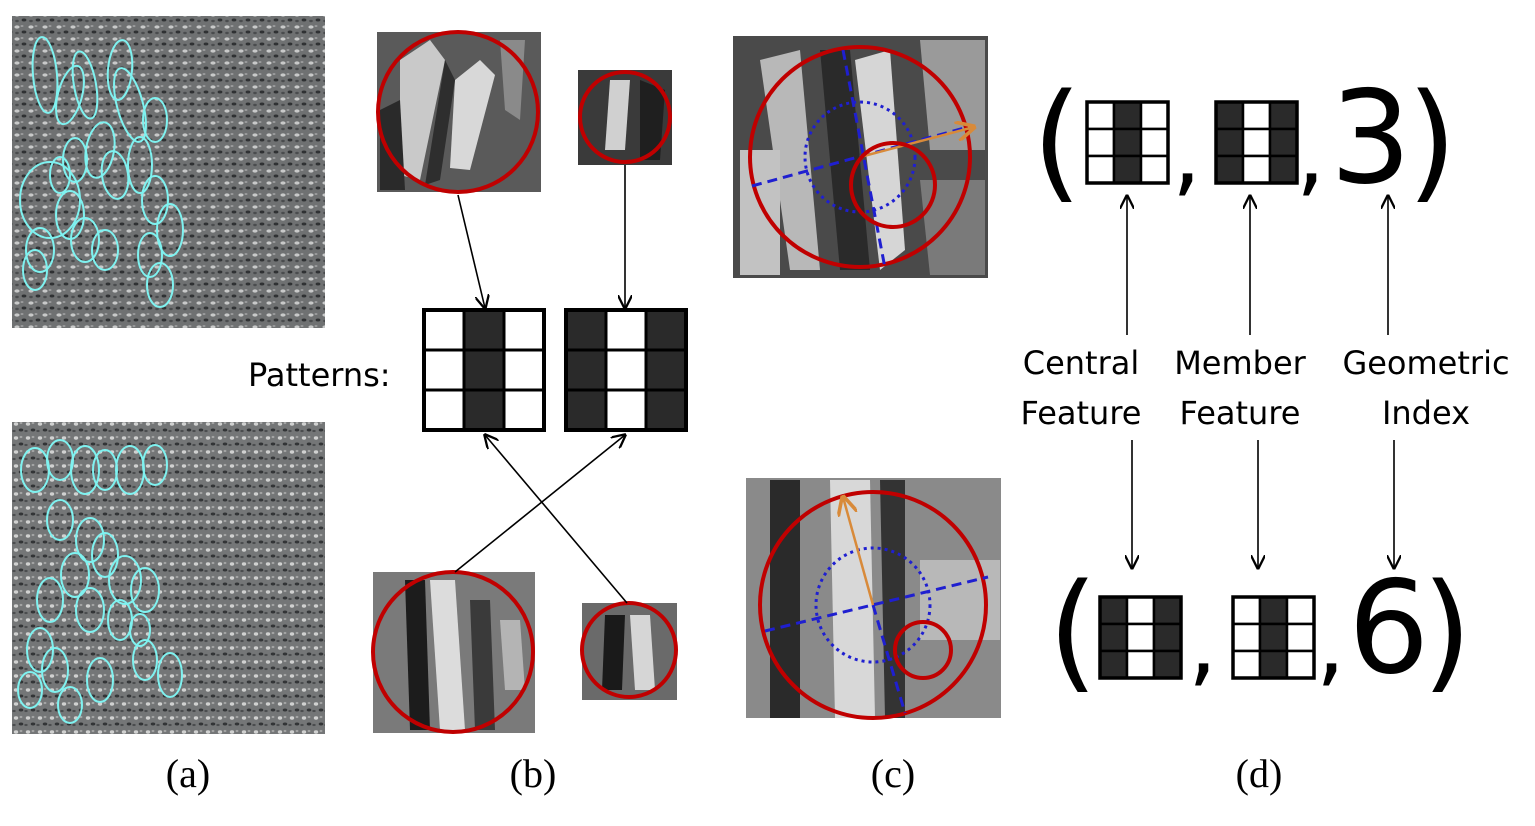 Image resolution: width=1535 pixels, height=826 pixels. What do you see at coordinates (1432, 141) in the screenshot?
I see `tuple-top-close: )` at bounding box center [1432, 141].